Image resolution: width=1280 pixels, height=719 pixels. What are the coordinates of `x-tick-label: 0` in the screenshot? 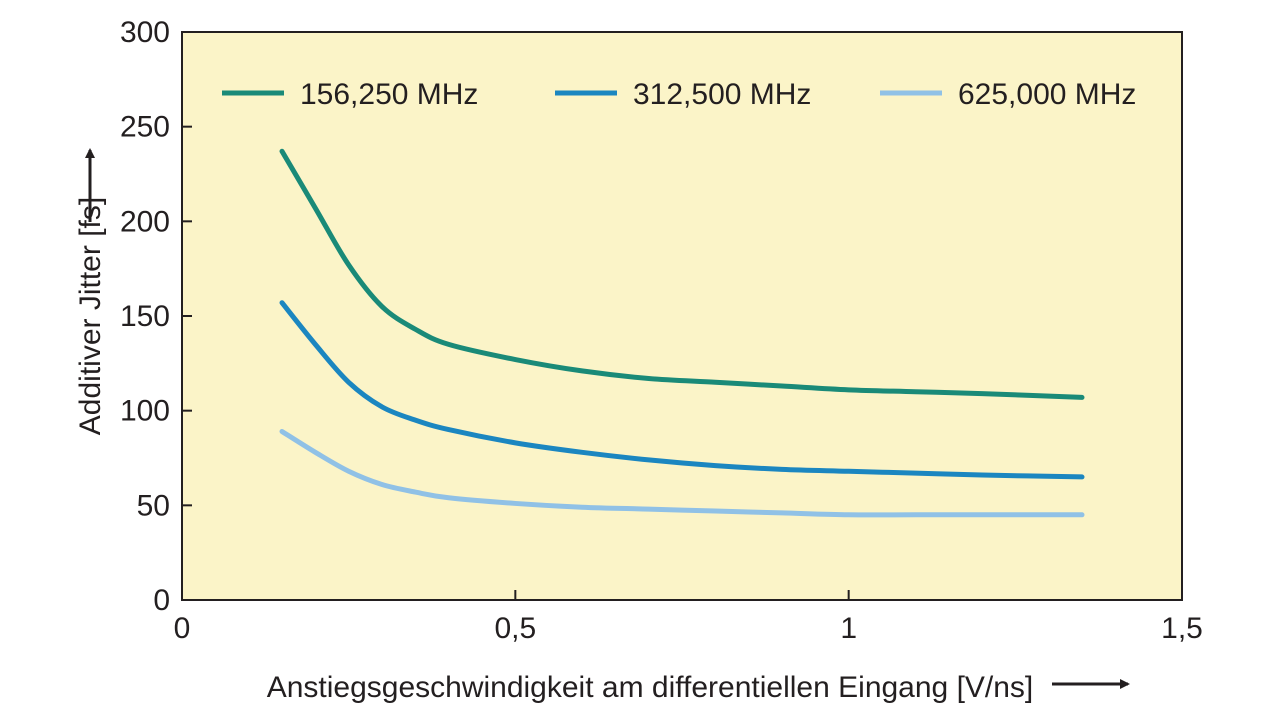 It's located at (182, 628).